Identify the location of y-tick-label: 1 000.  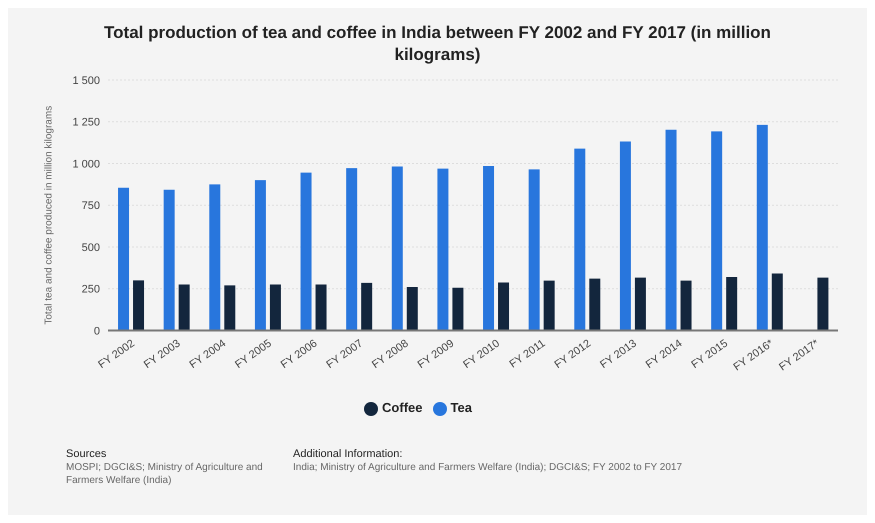
(86, 164).